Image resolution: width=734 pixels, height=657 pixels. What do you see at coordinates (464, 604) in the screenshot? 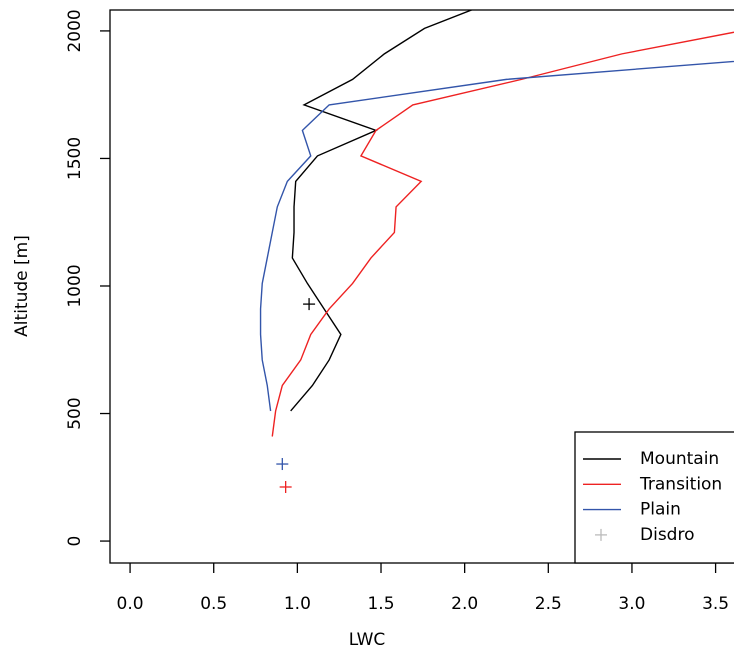
I see `x-tick-label: 2.0` at bounding box center [464, 604].